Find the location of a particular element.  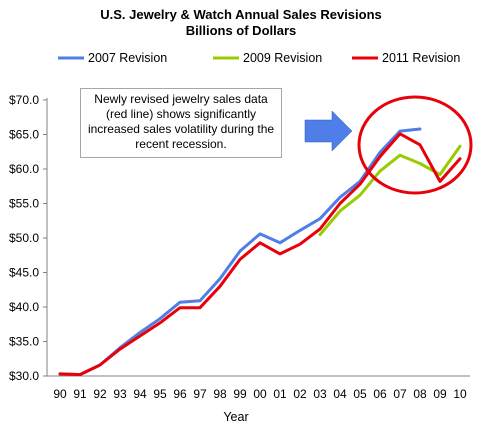

legend-label: 2011 Revision is located at coordinates (421, 58).